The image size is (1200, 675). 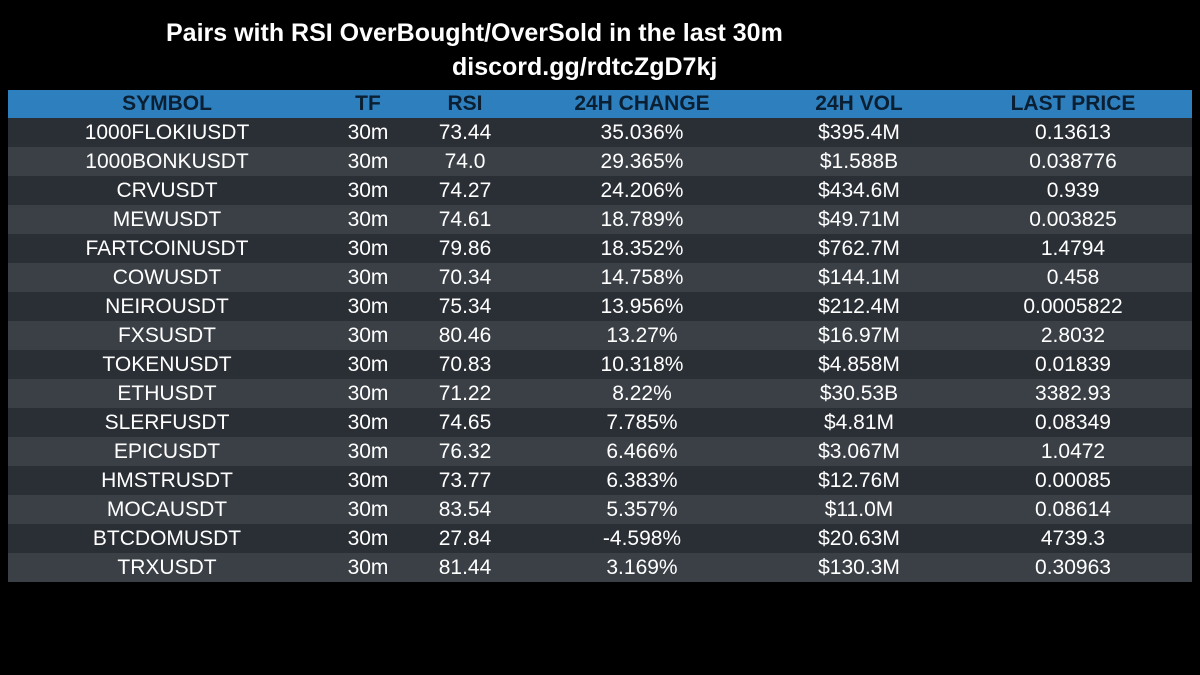 I want to click on cell-24h-vol: $1.588B, so click(x=859, y=161).